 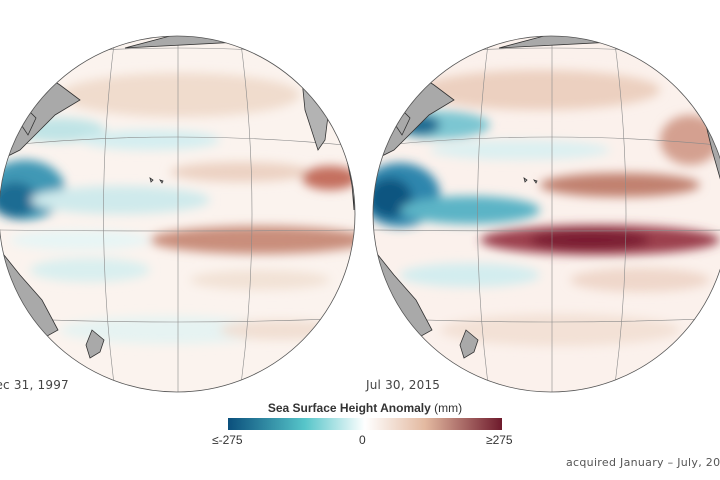 What do you see at coordinates (34, 385) in the screenshot?
I see `date-label-1997: Dec 31, 1997` at bounding box center [34, 385].